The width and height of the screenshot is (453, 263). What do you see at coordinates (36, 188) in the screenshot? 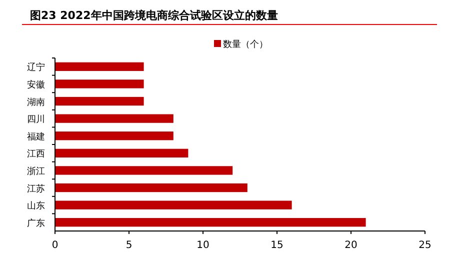
I see `y-tick-label: 江苏` at bounding box center [36, 188].